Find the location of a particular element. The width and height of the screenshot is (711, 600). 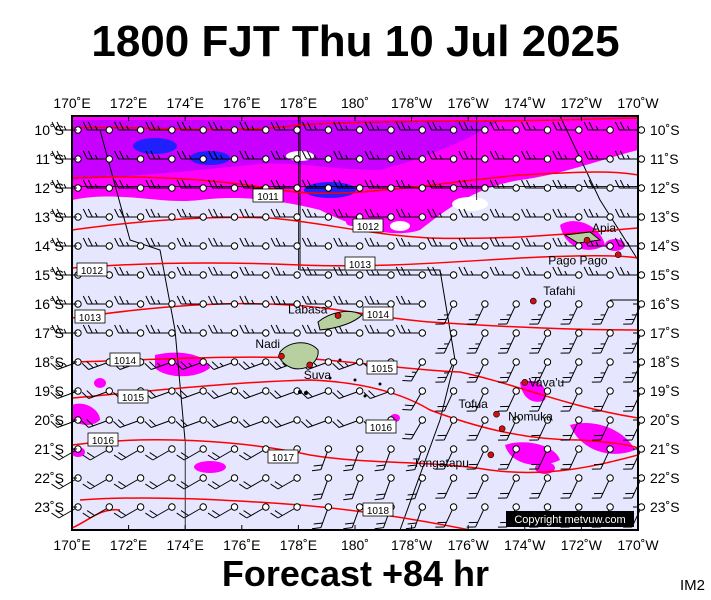

lon-label: 176˚W is located at coordinates (469, 103).